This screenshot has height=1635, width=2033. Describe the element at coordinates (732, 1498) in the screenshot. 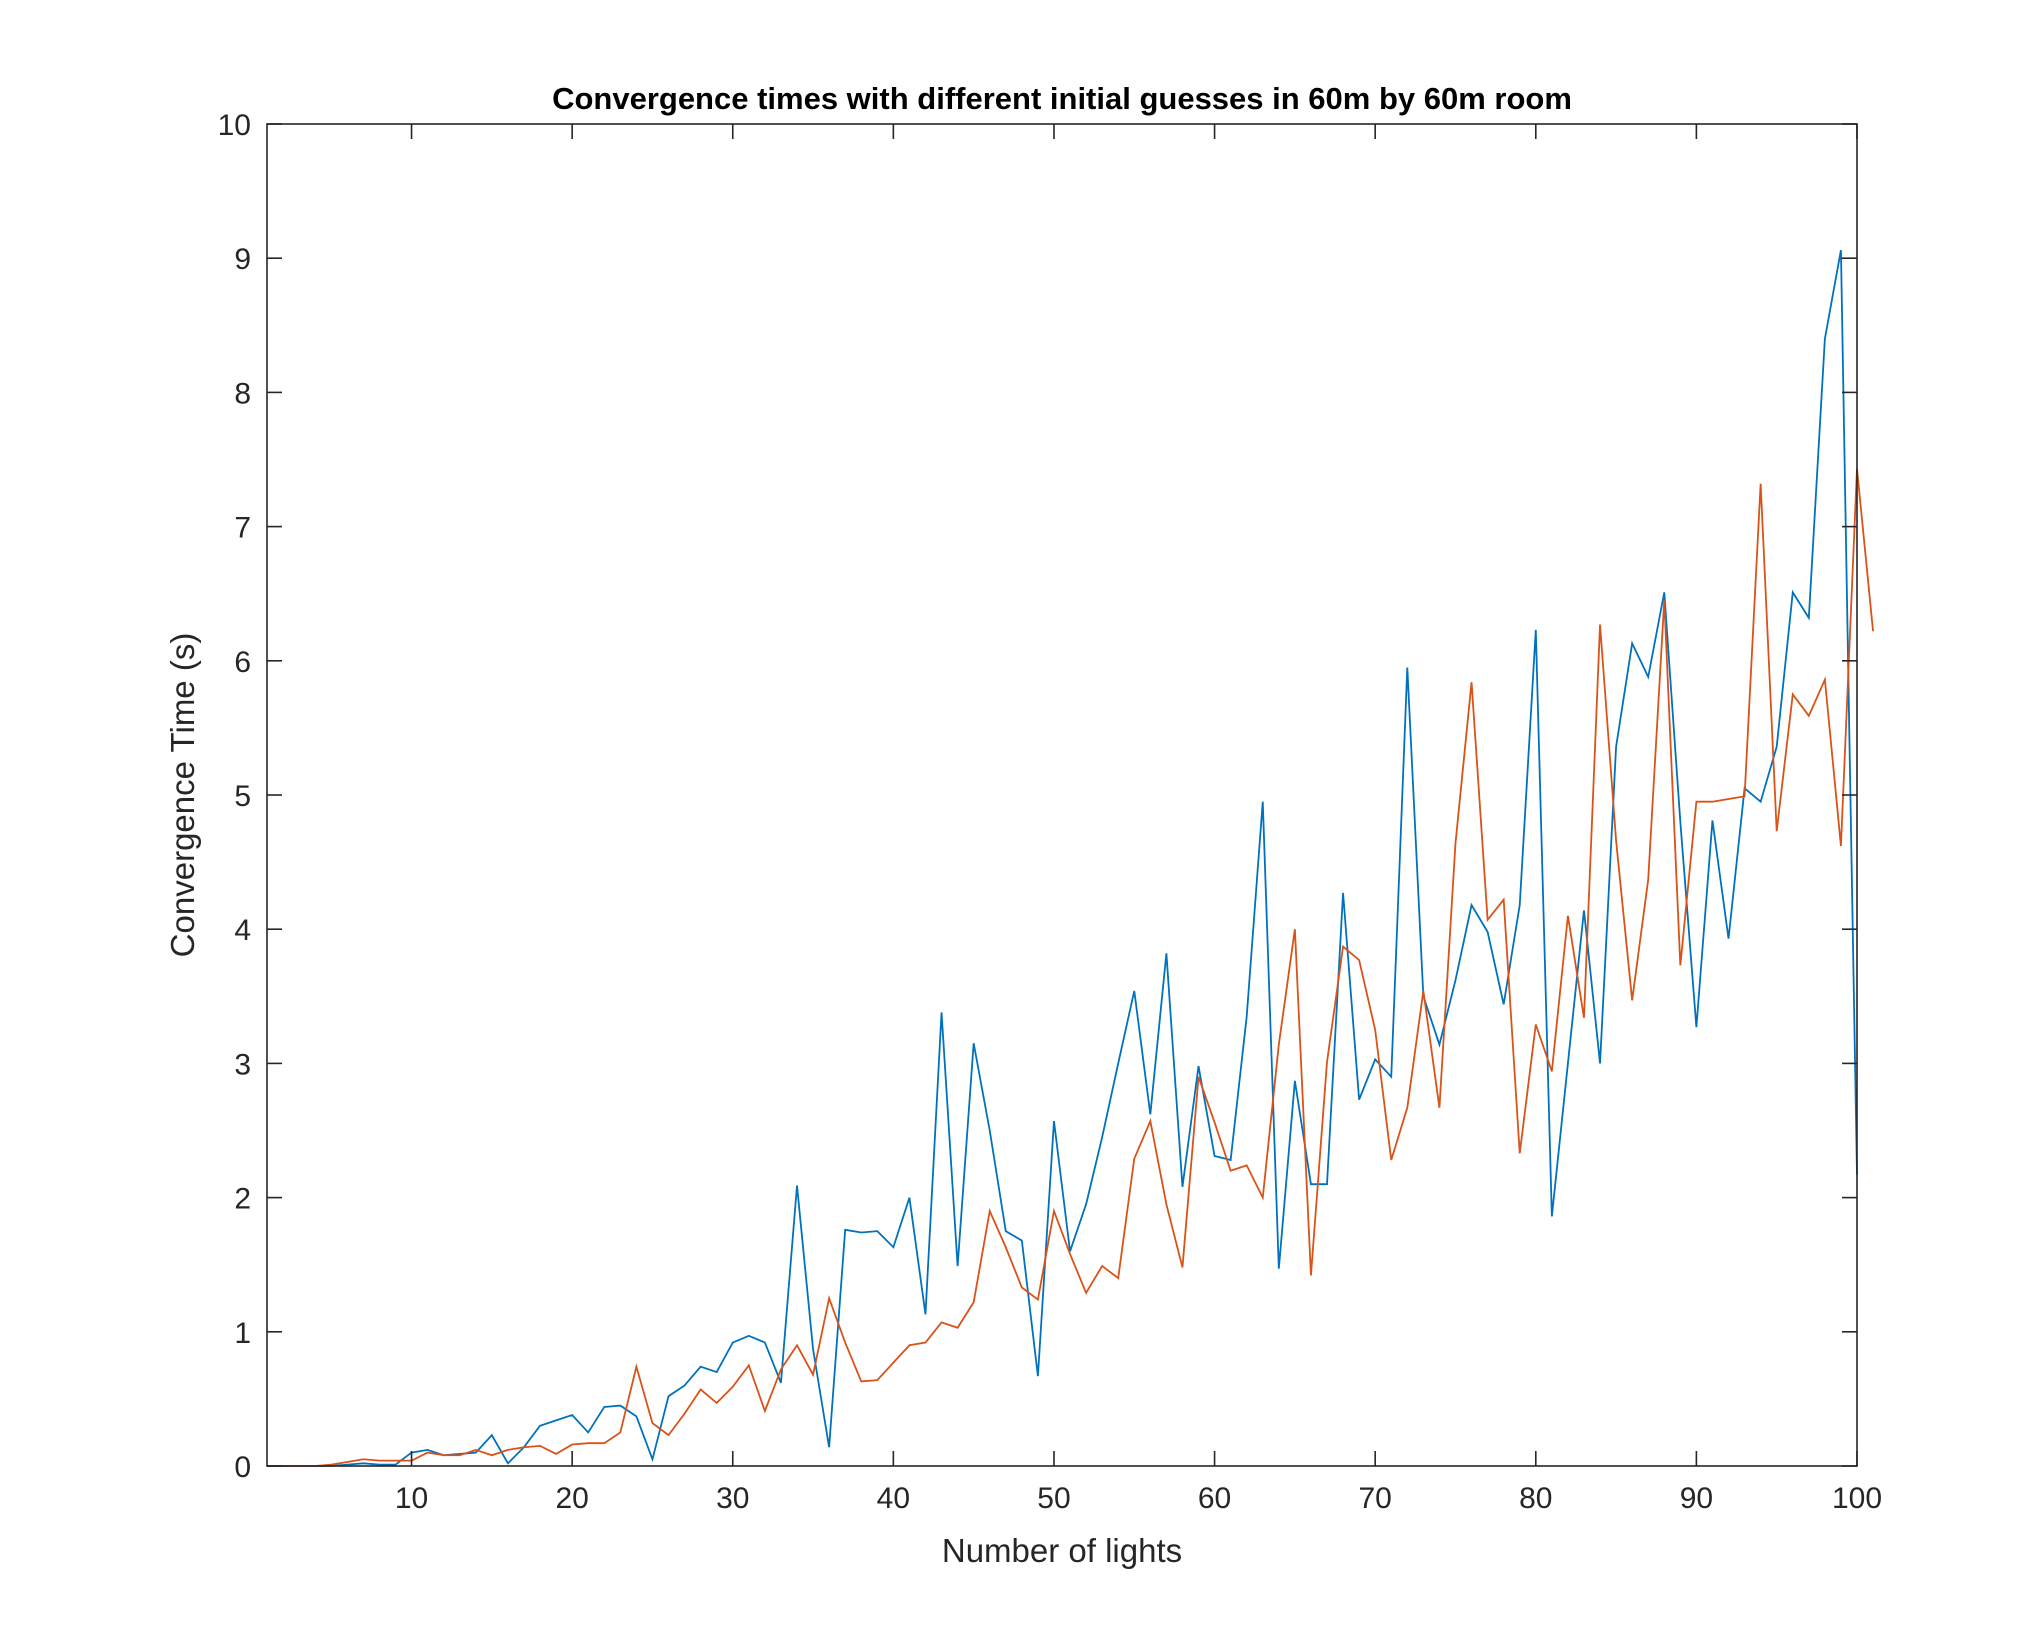

I see `x-tick-label: 30` at that location.